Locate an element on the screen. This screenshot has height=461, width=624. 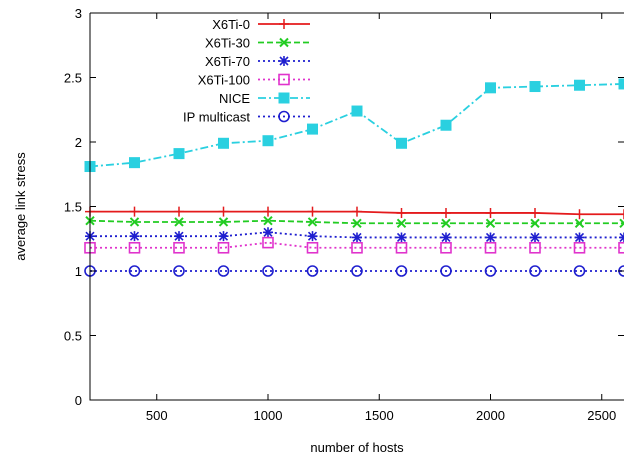
legend-label: X6Ti-100 is located at coordinates (224, 80).